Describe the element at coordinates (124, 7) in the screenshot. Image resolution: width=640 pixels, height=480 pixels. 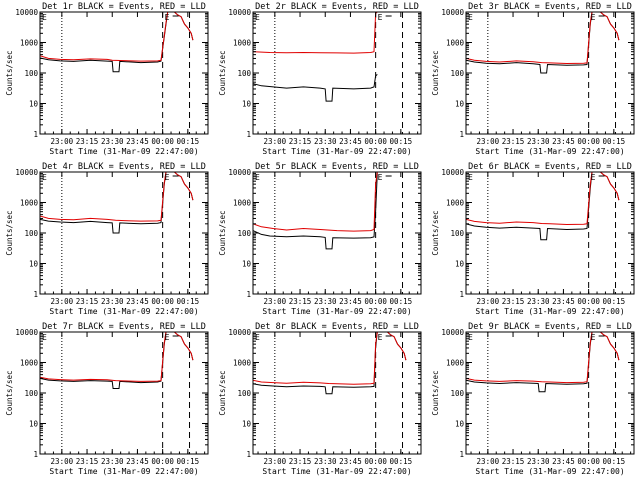
I see `panel-title: Det 1r BLACK = Events, RED = LLD` at that location.